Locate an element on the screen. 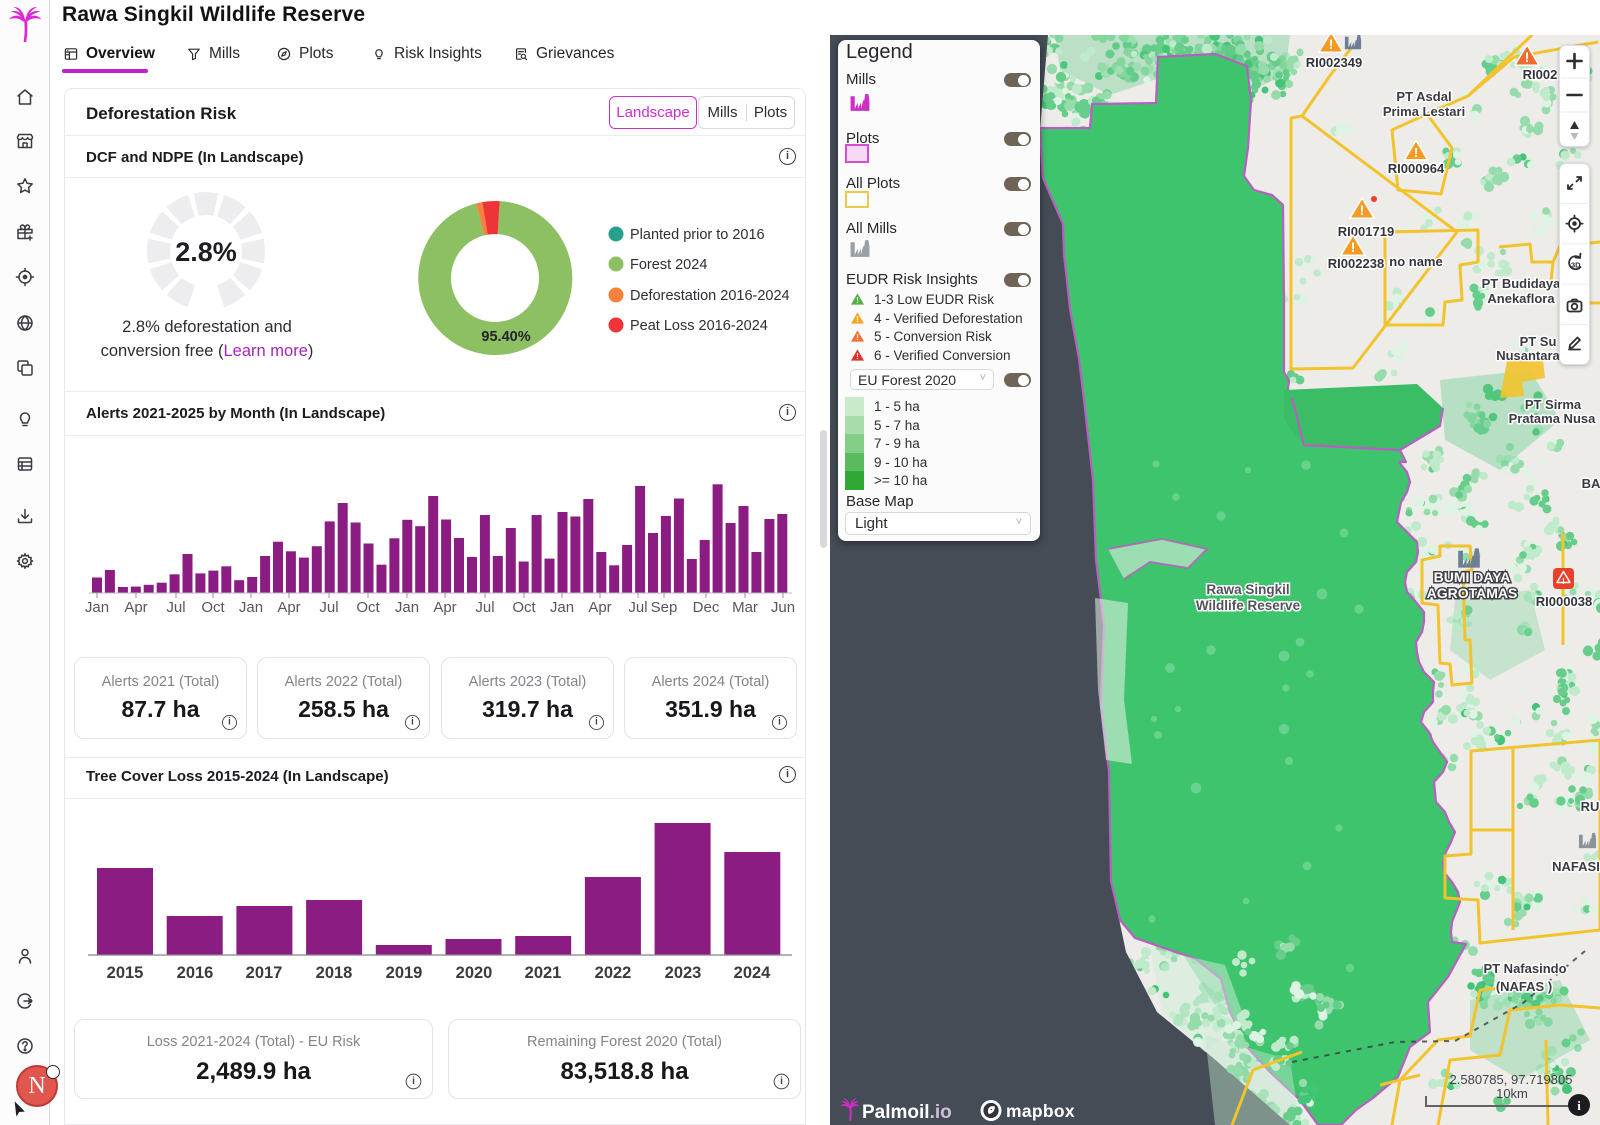 This screenshot has width=1600, height=1125. svg-text: conversion free (Learn more) is located at coordinates (207, 351).